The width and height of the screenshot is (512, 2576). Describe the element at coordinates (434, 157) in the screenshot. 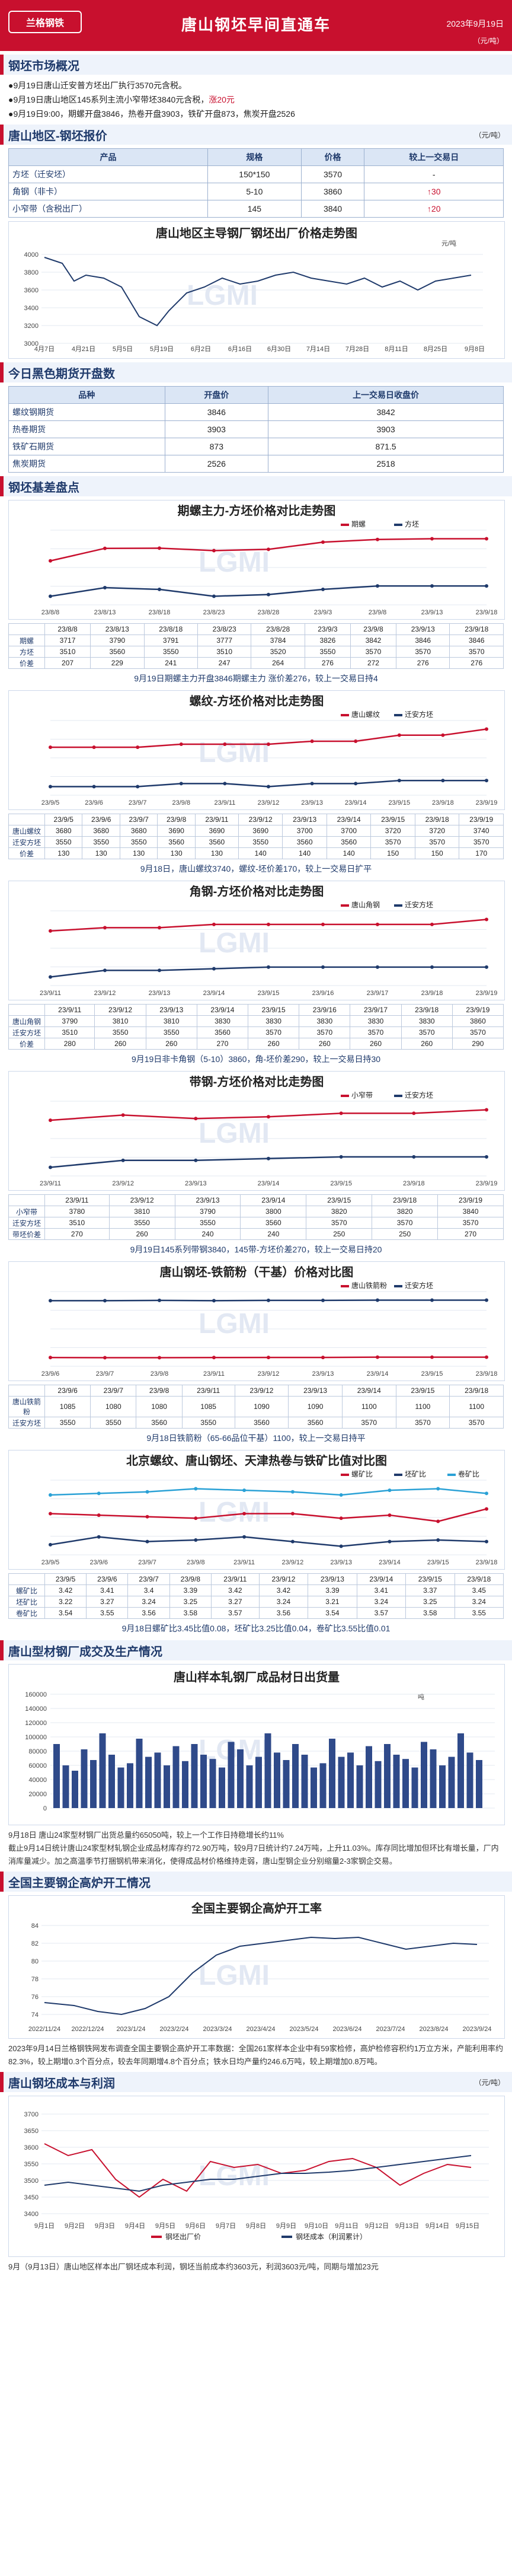

I see `col-change: 较上一交易日` at that location.